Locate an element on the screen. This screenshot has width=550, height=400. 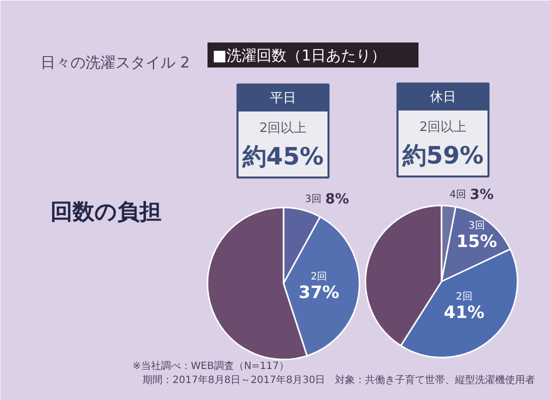
data-label: 37% is located at coordinates (319, 292).